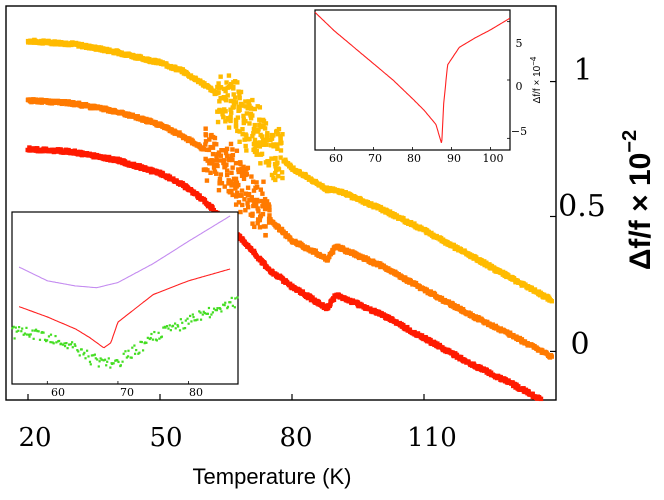 Image resolution: width=664 pixels, height=500 pixels. What do you see at coordinates (640, 211) in the screenshot?
I see `y-axis-title-base: Δf/f × 10` at bounding box center [640, 211].